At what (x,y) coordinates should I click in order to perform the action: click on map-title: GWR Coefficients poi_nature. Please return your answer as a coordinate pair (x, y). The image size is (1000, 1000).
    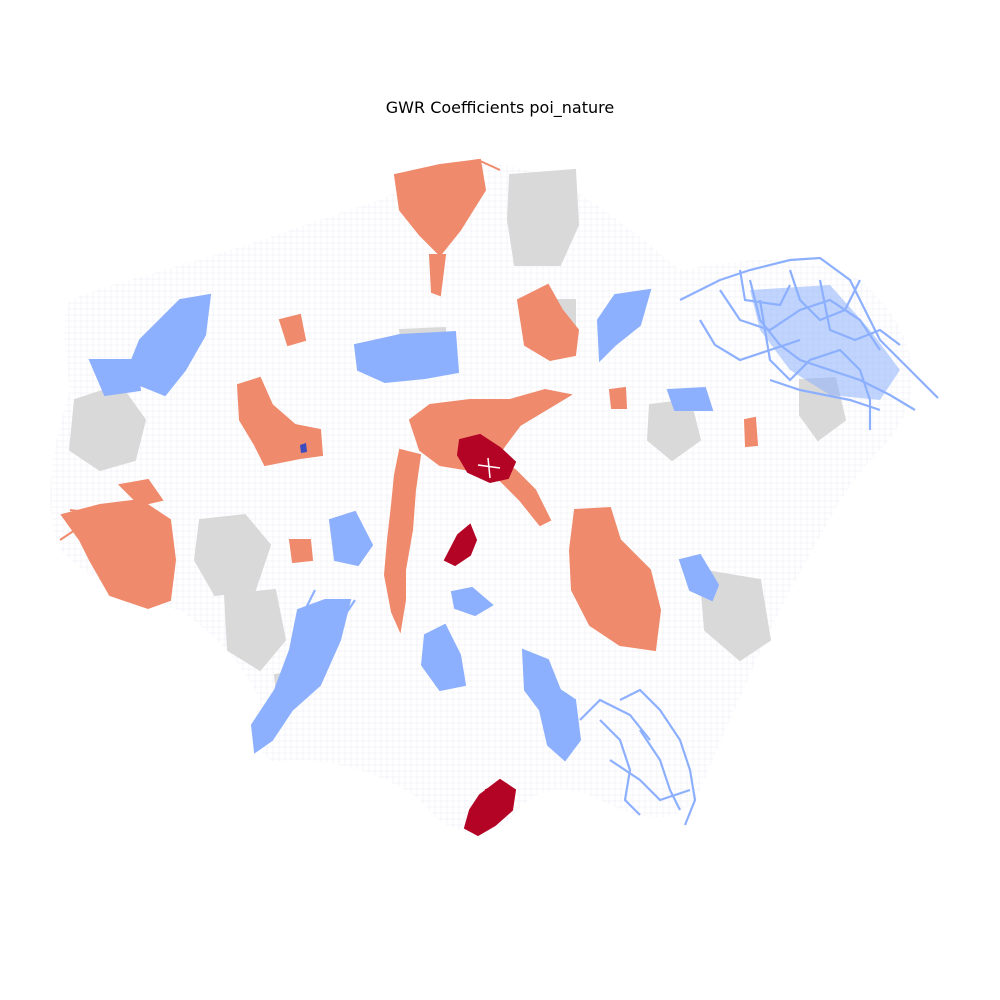
    Looking at the image, I should click on (500, 107).